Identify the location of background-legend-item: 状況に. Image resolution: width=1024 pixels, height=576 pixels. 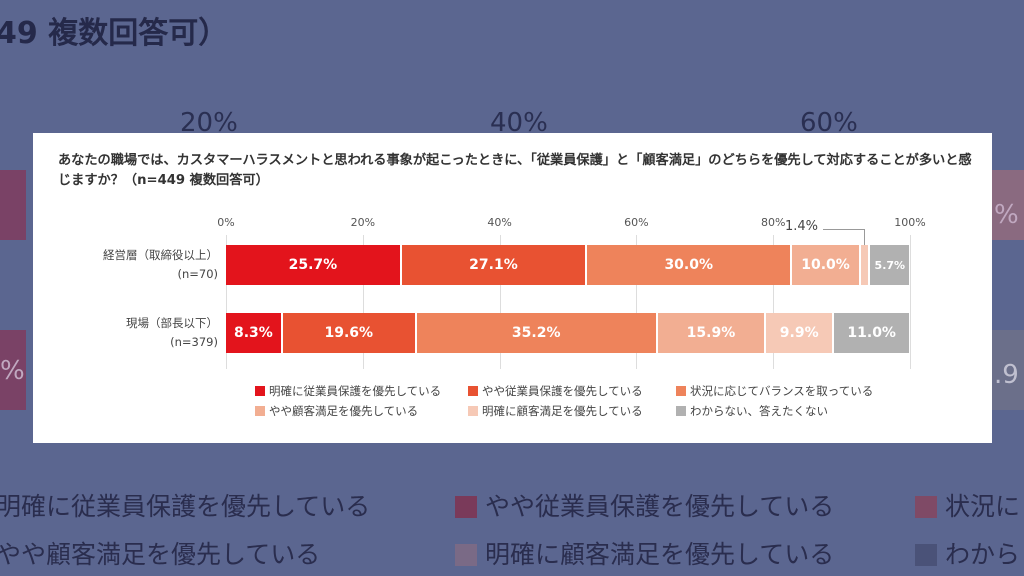
(967, 505).